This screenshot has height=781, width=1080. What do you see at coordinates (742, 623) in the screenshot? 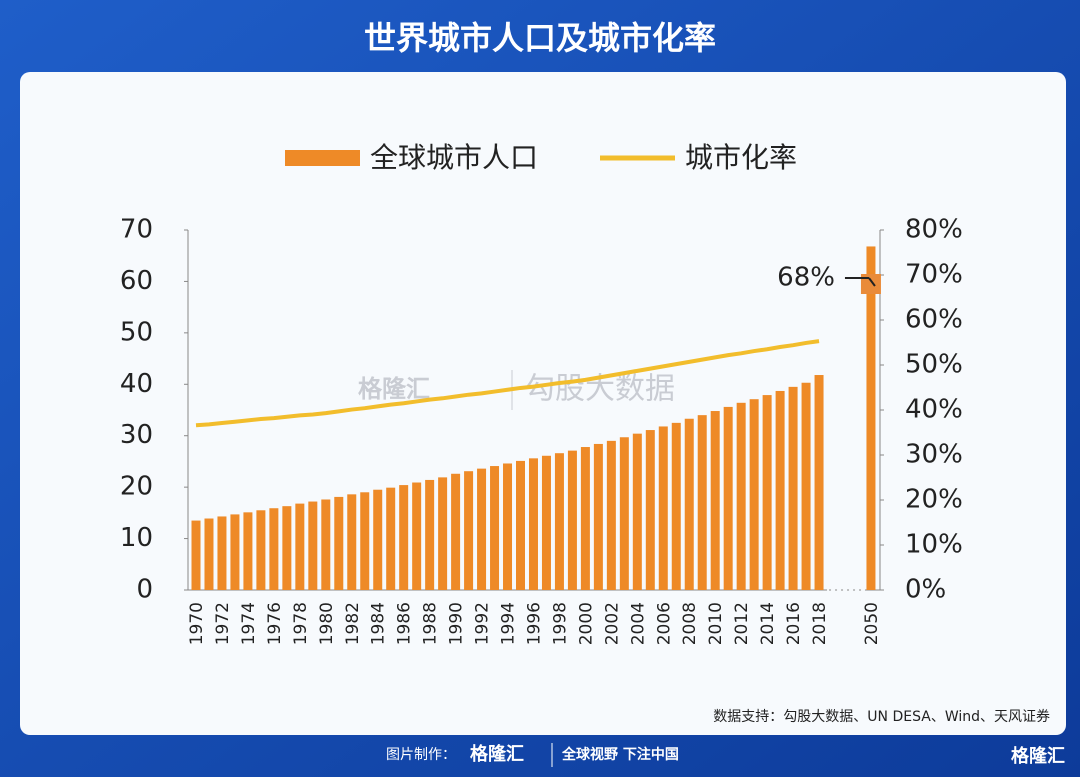
I see `x-tick-label: 2012` at bounding box center [742, 623].